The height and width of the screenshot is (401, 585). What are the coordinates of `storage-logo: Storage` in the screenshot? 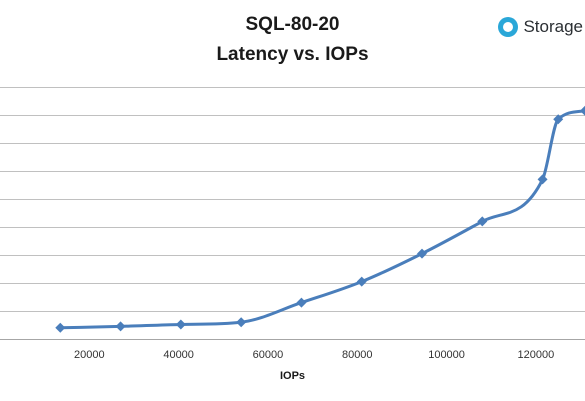 It's located at (540, 27).